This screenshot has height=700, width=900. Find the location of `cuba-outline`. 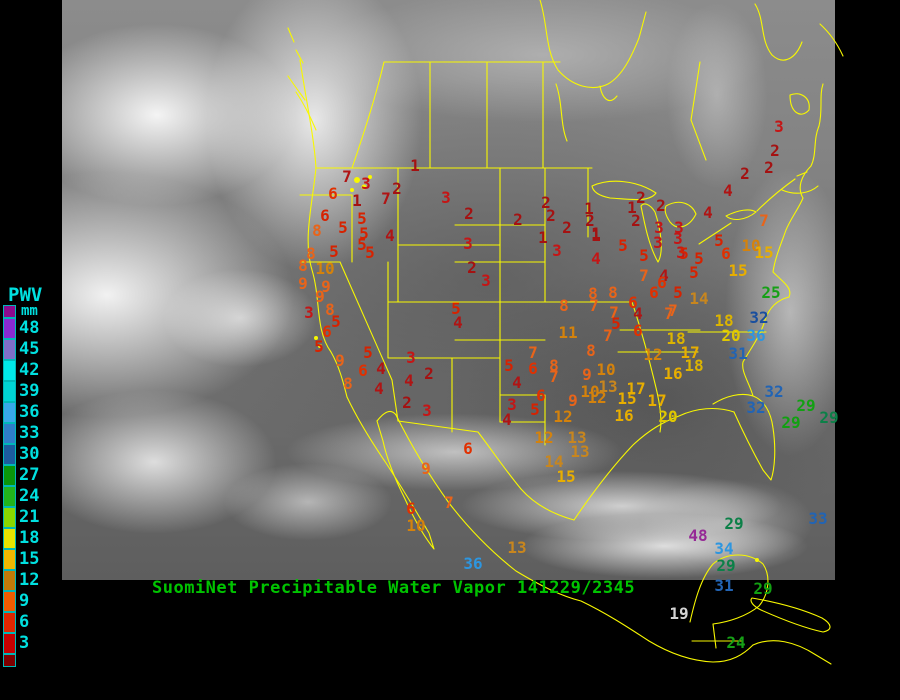

cuba-outline is located at coordinates (790, 615).